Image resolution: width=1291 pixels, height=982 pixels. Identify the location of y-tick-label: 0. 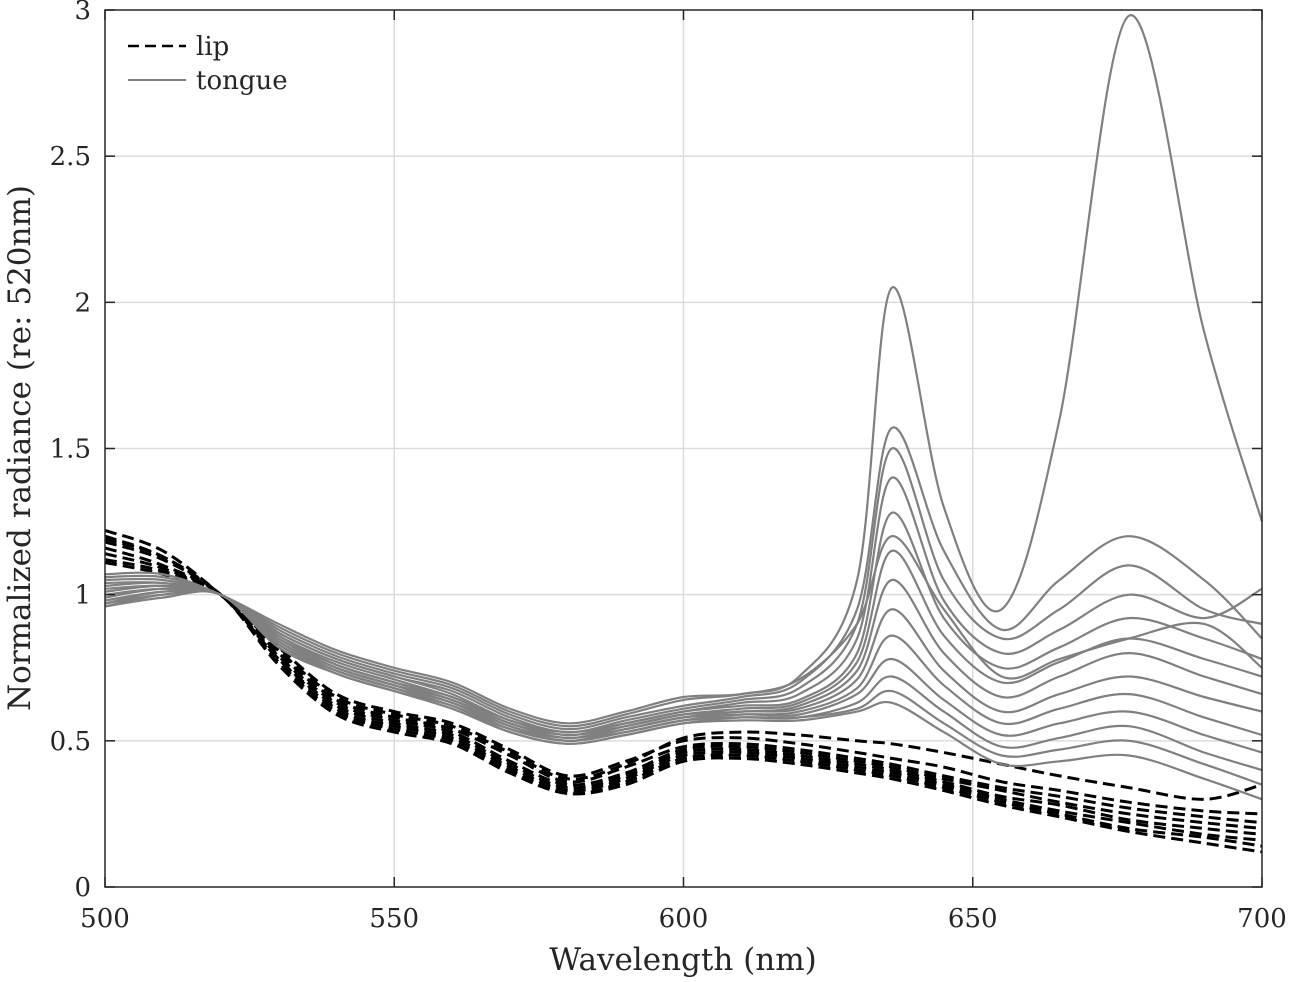
(82, 888).